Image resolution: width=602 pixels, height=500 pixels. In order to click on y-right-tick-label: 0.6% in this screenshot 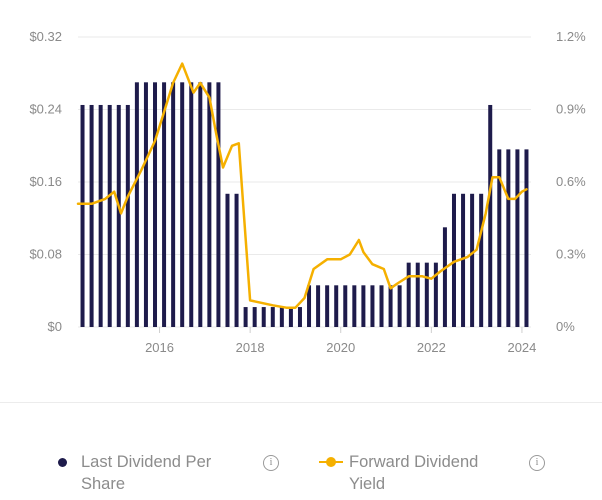, I will do `click(571, 181)`.